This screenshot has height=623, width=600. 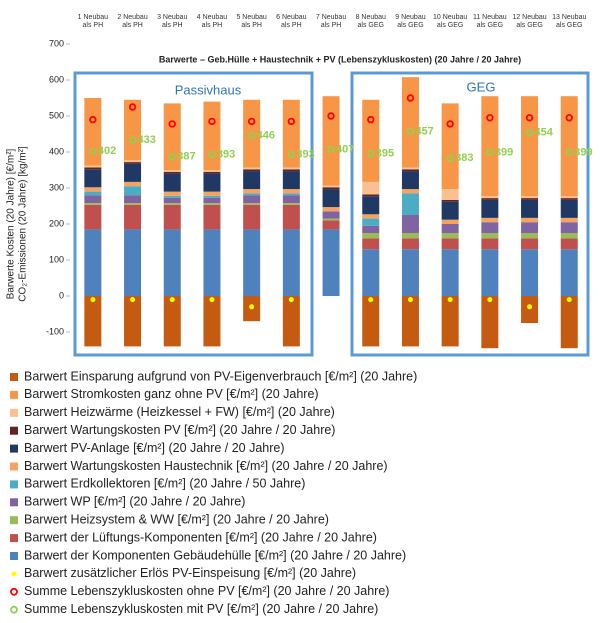 I want to click on y-tick-label: 300, so click(x=56, y=187).